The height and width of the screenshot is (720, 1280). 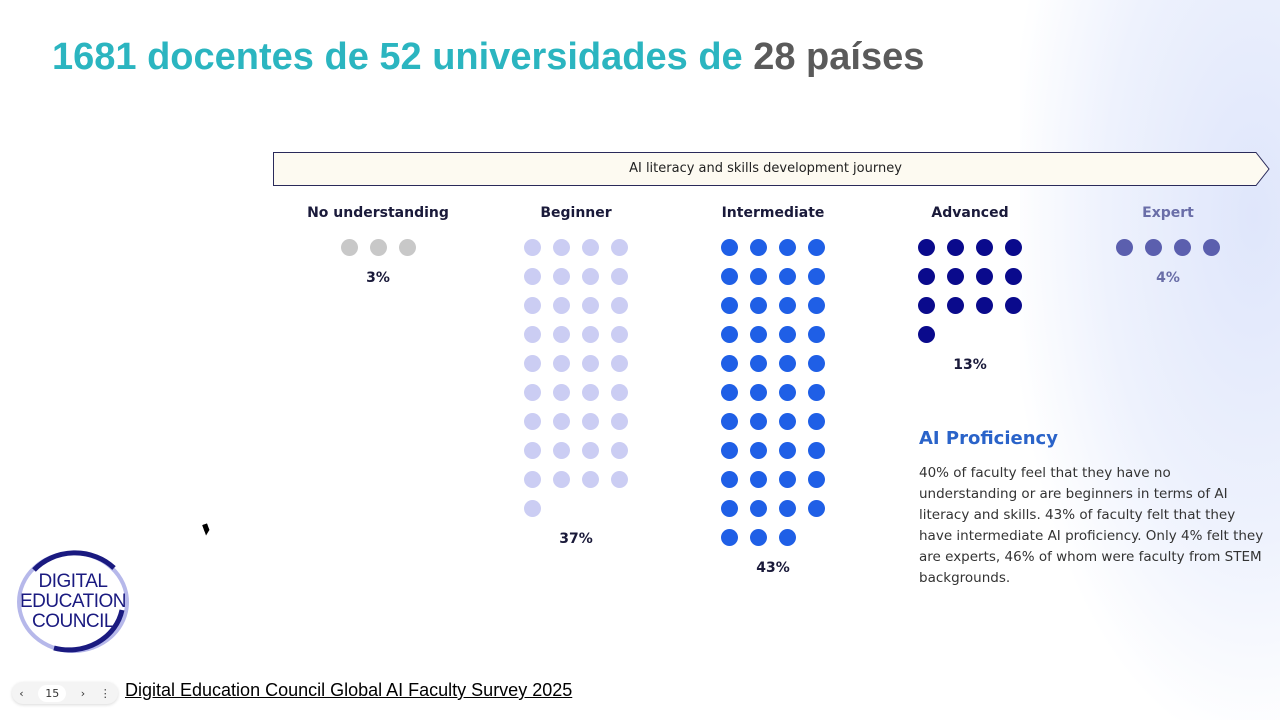 What do you see at coordinates (206, 529) in the screenshot?
I see `mouse-cursor-icon` at bounding box center [206, 529].